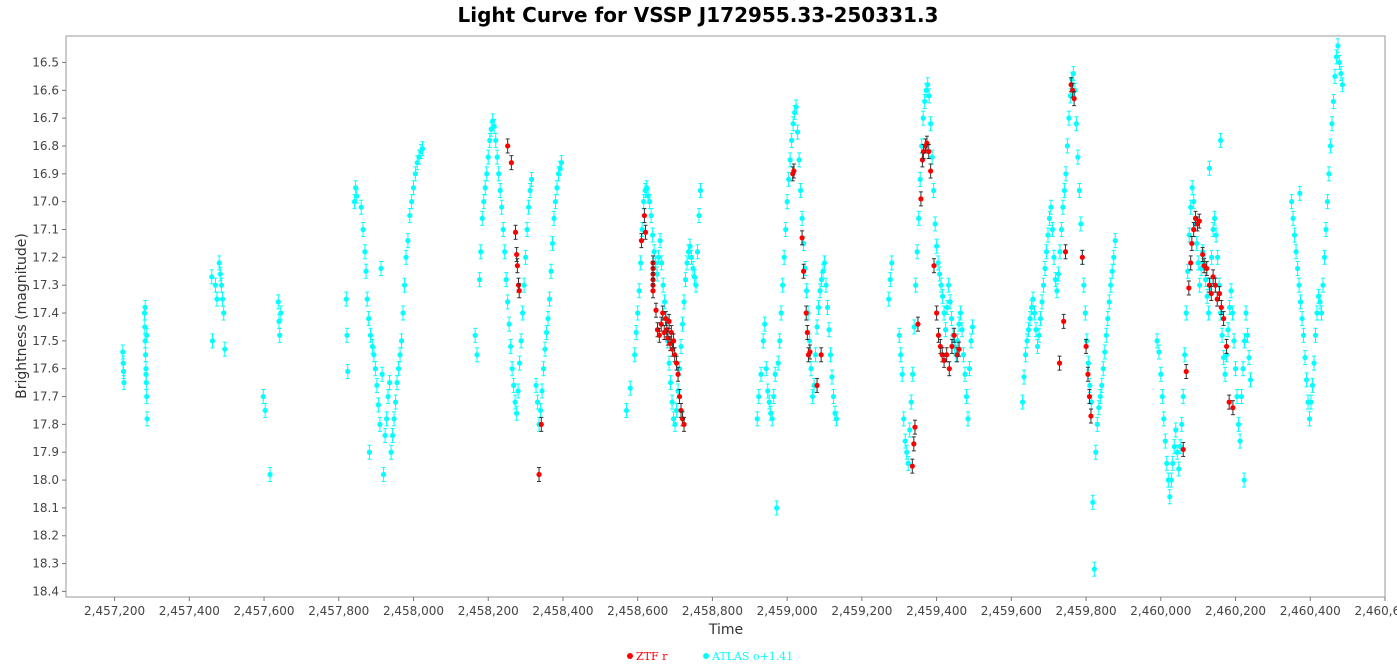  I want to click on y-tick-label: 18.2, so click(45, 536).